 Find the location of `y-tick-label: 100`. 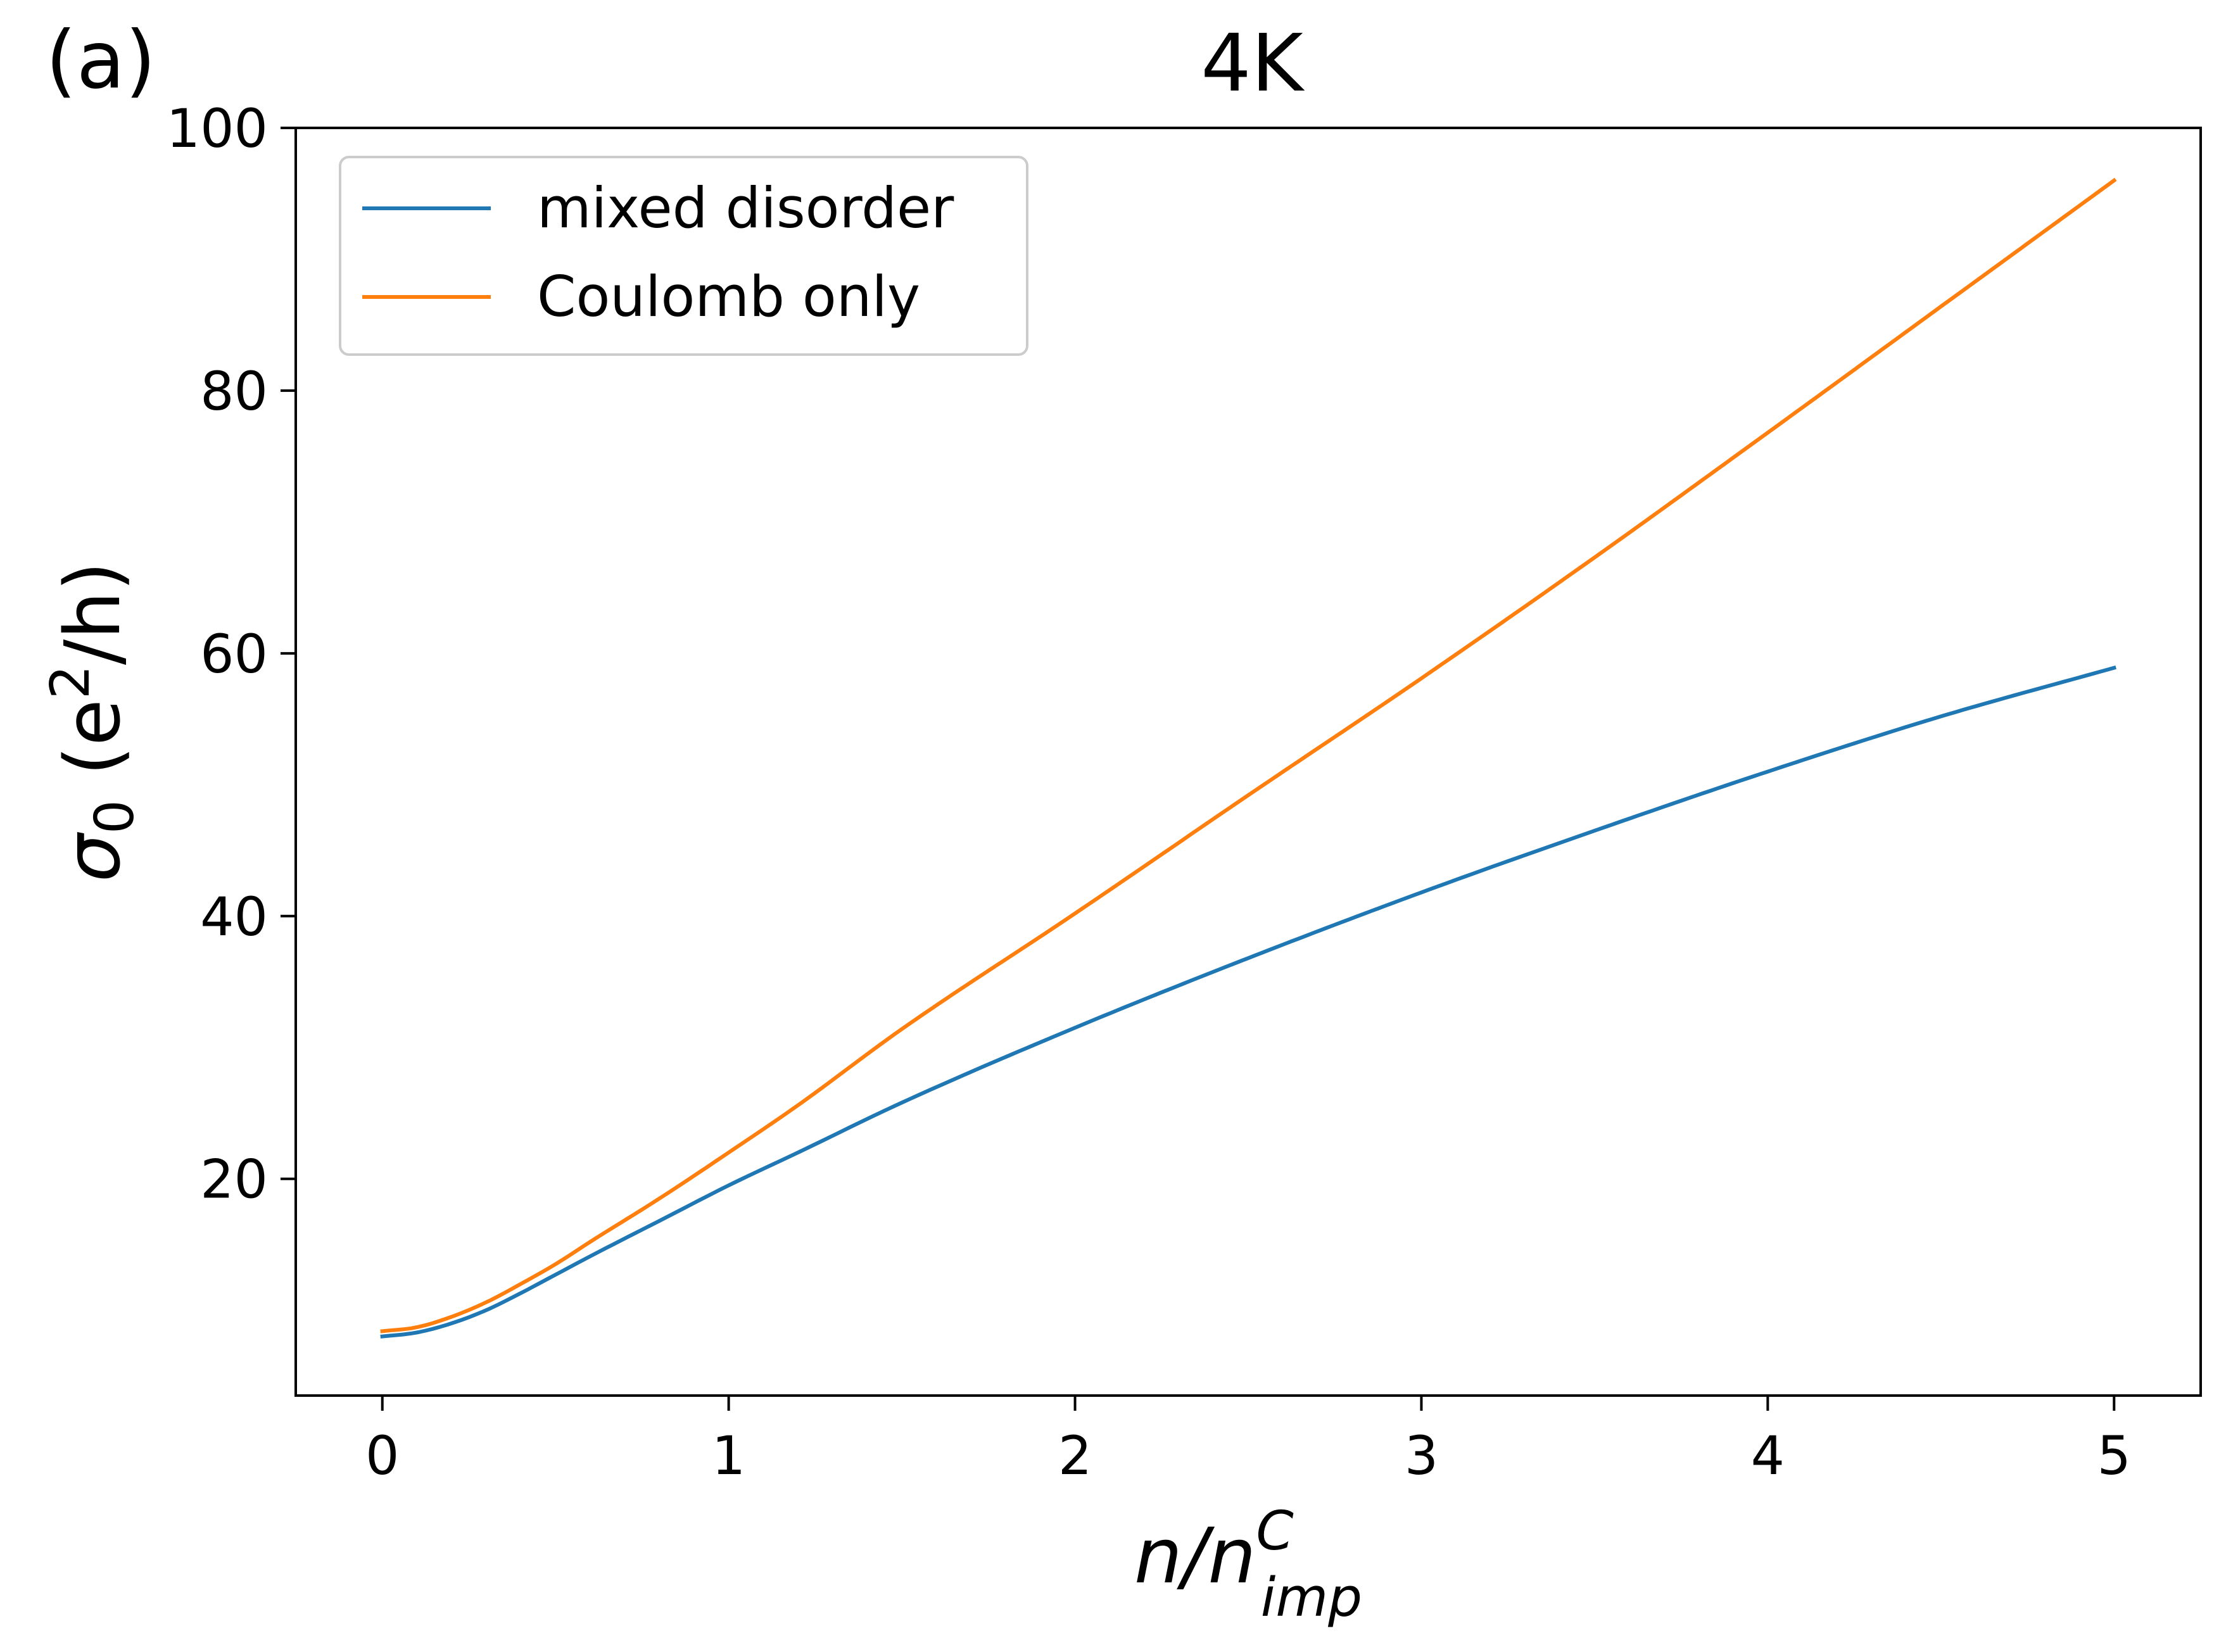

y-tick-label: 100 is located at coordinates (218, 129).